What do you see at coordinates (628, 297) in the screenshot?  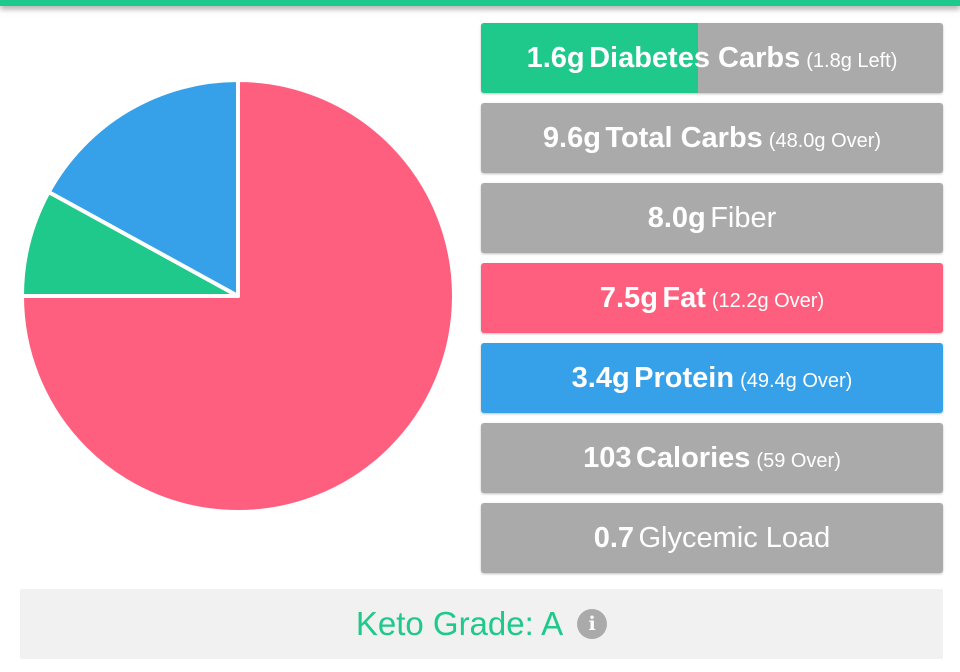 I see `stat-value: 7.5g` at bounding box center [628, 297].